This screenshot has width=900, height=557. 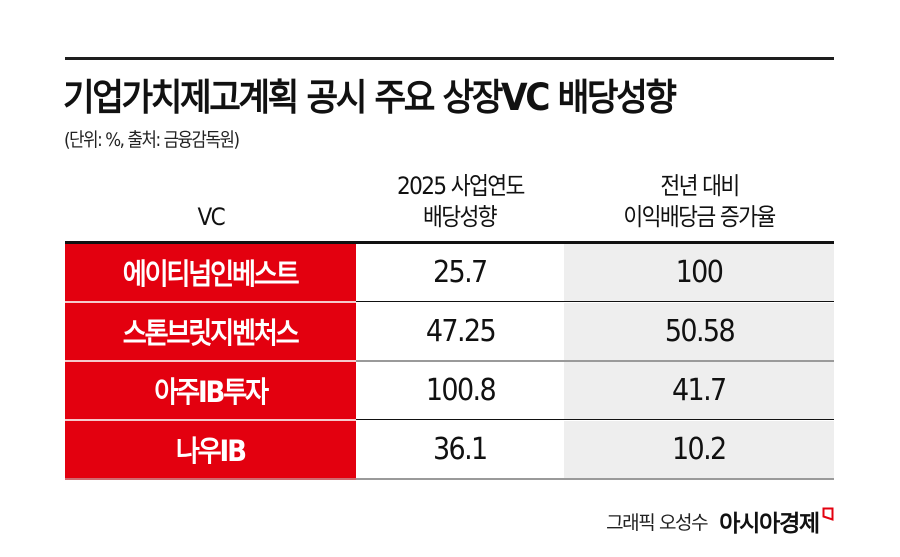 I want to click on column-header-payout-ratio: 2025 사업연도 배당성향, so click(x=460, y=200).